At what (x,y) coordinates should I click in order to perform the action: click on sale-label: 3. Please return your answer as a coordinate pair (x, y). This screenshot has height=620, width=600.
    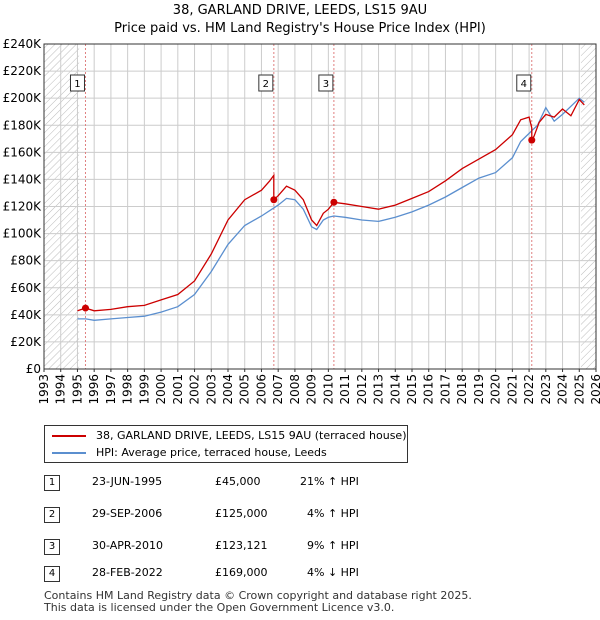
    Looking at the image, I should click on (326, 84).